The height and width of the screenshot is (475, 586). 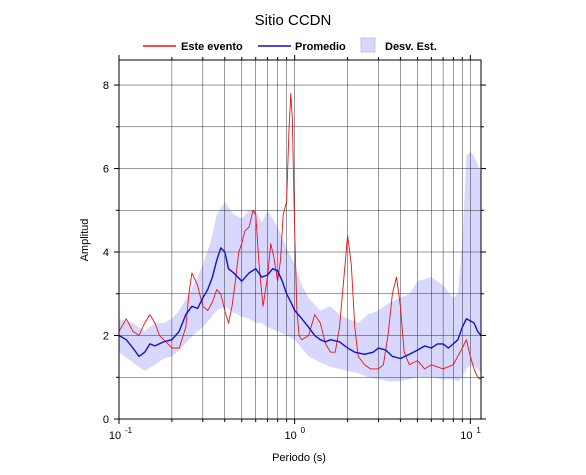 What do you see at coordinates (411, 47) in the screenshot?
I see `legend-label-desv-est: Desv. Est.` at bounding box center [411, 47].